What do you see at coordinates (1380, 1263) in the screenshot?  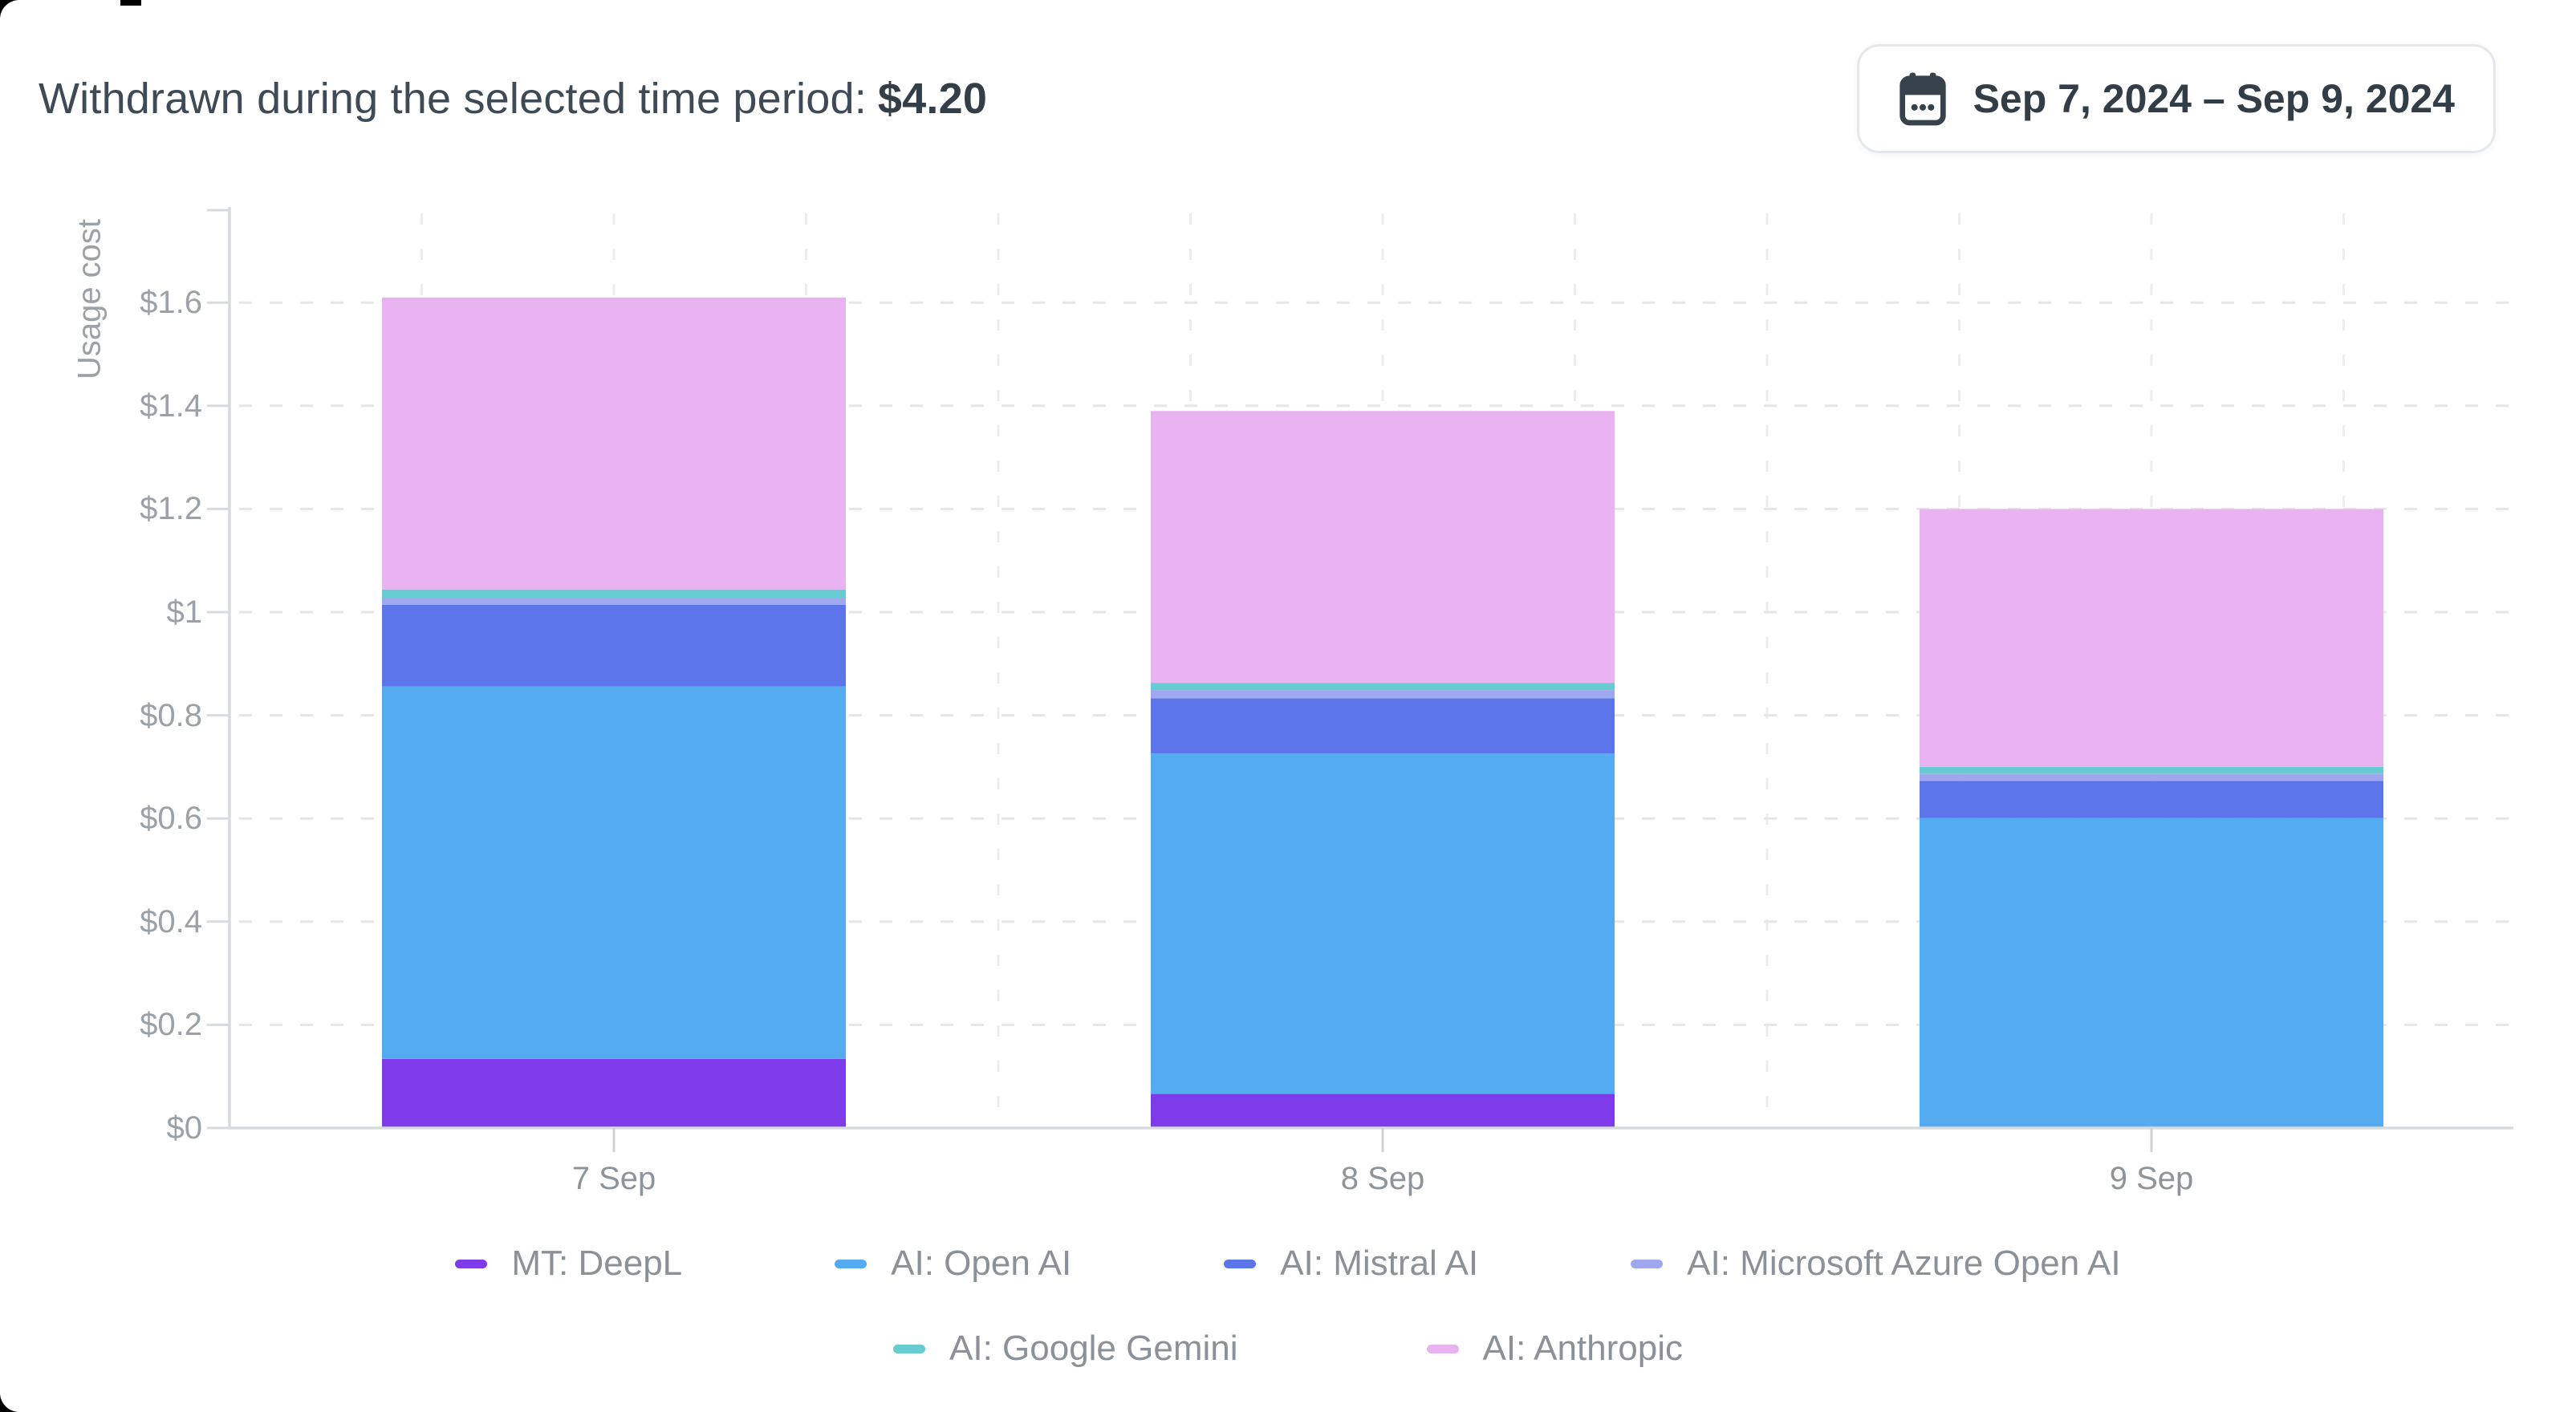 I see `legend-item-label: AI: Mistral AI` at bounding box center [1380, 1263].